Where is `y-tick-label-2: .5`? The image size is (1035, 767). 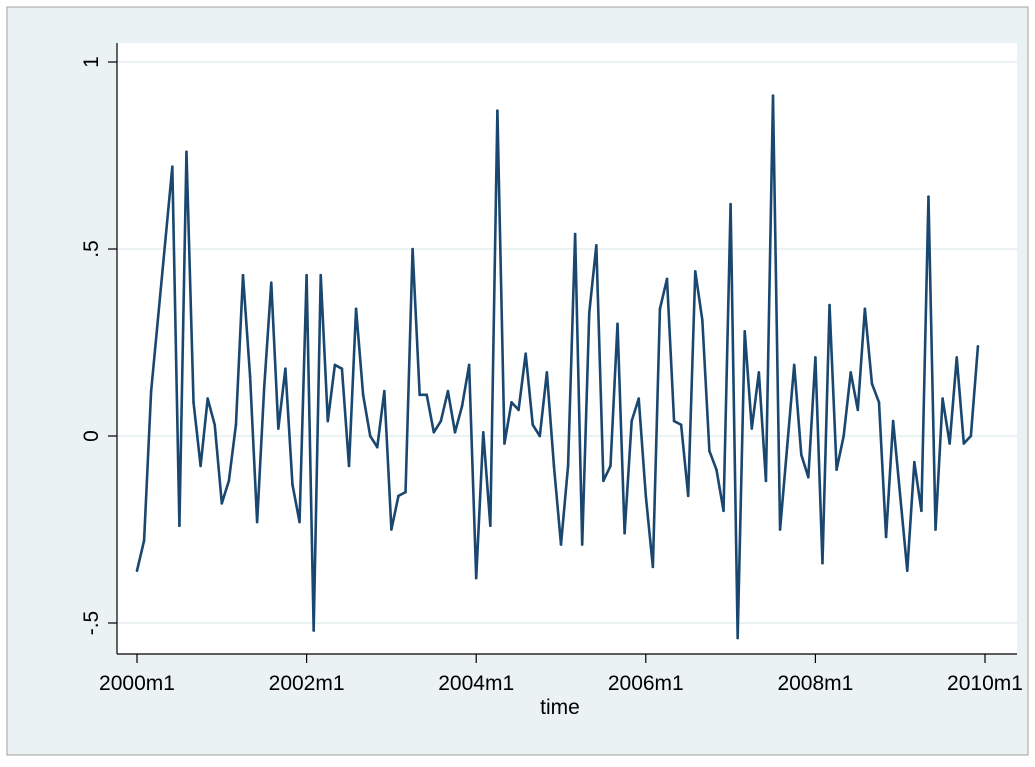
y-tick-label-2: .5 is located at coordinates (91, 249).